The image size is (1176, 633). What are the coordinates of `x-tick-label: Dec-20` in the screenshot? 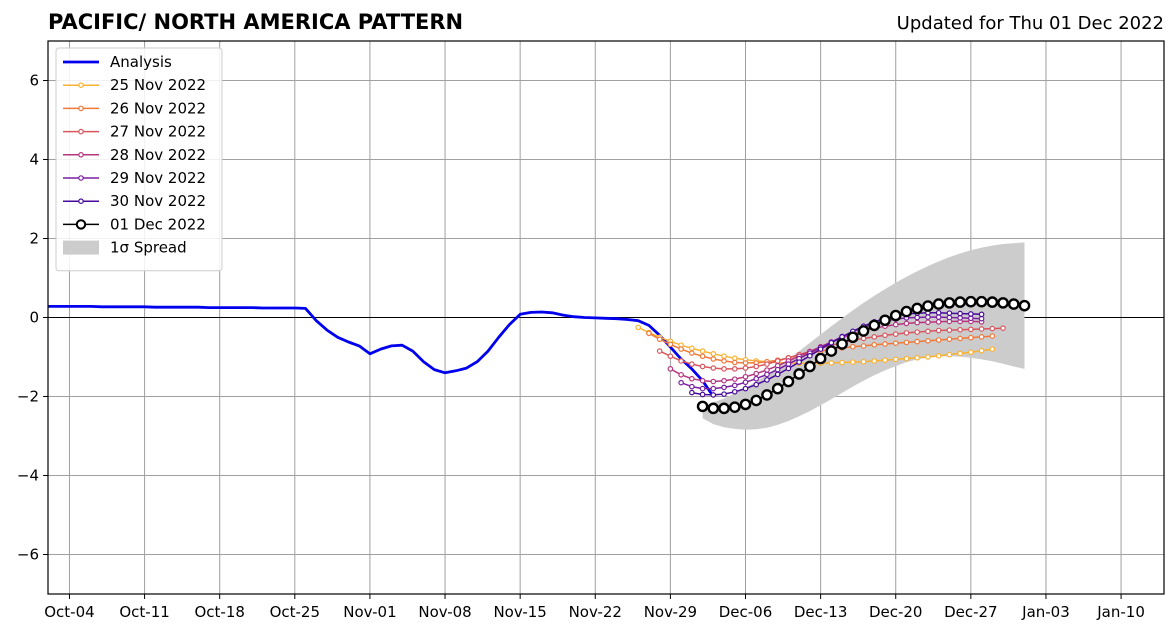 It's located at (896, 612).